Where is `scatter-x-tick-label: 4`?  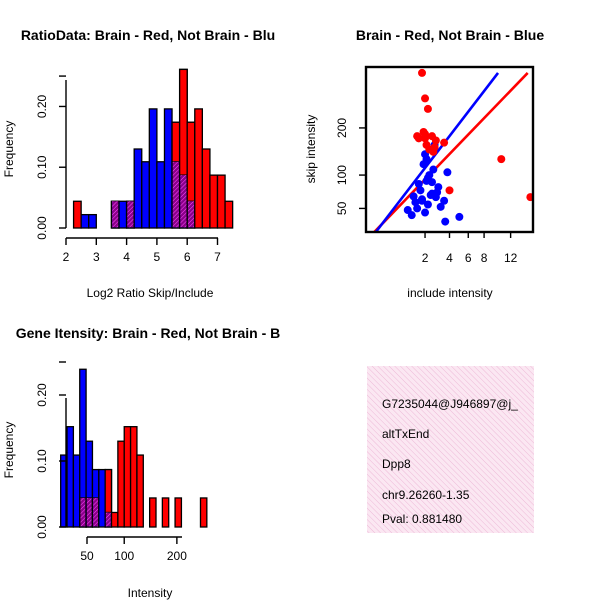 scatter-x-tick-label: 4 is located at coordinates (449, 258).